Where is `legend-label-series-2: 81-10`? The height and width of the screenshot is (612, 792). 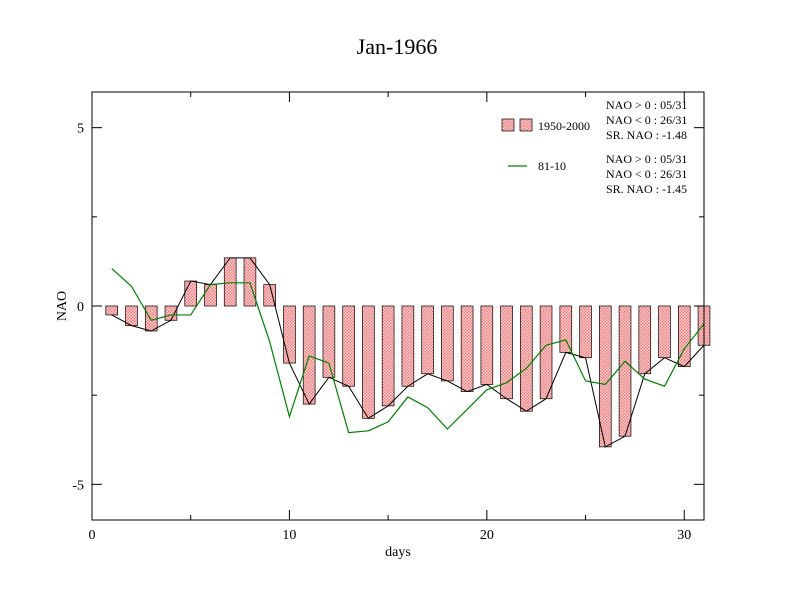
legend-label-series-2: 81-10 is located at coordinates (552, 166).